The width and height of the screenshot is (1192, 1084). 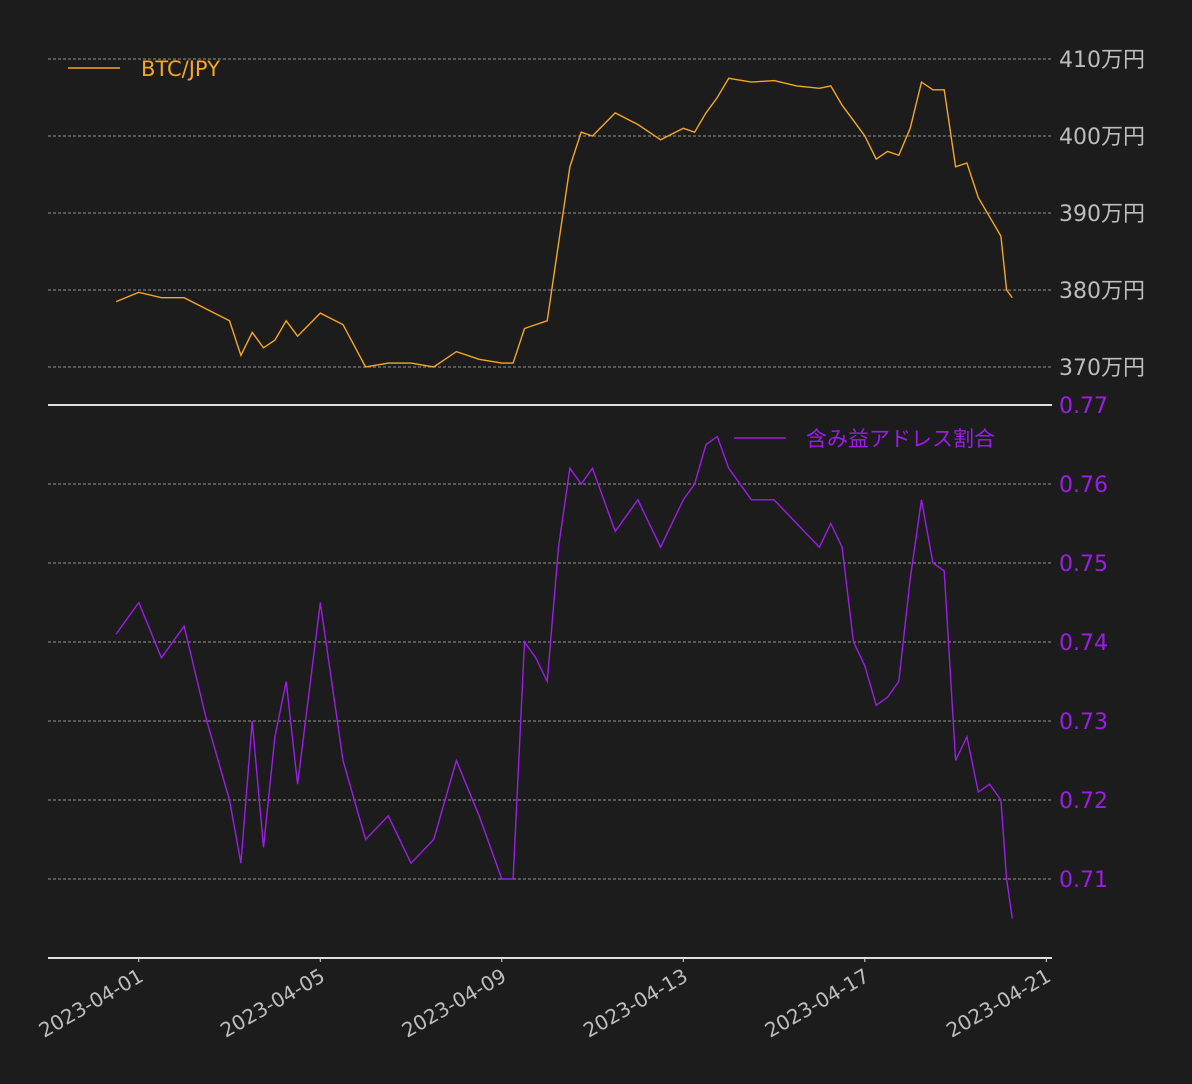 What do you see at coordinates (1083, 564) in the screenshot?
I see `y-tick-label: 0.75` at bounding box center [1083, 564].